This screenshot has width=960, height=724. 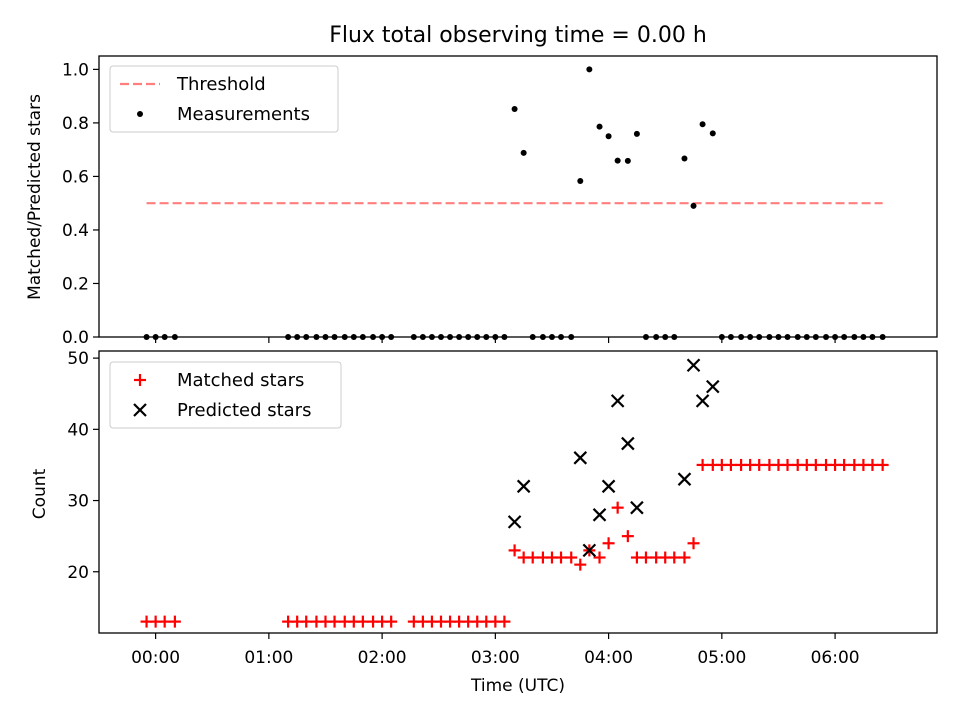 I want to click on top-legend-box, so click(x=224, y=99).